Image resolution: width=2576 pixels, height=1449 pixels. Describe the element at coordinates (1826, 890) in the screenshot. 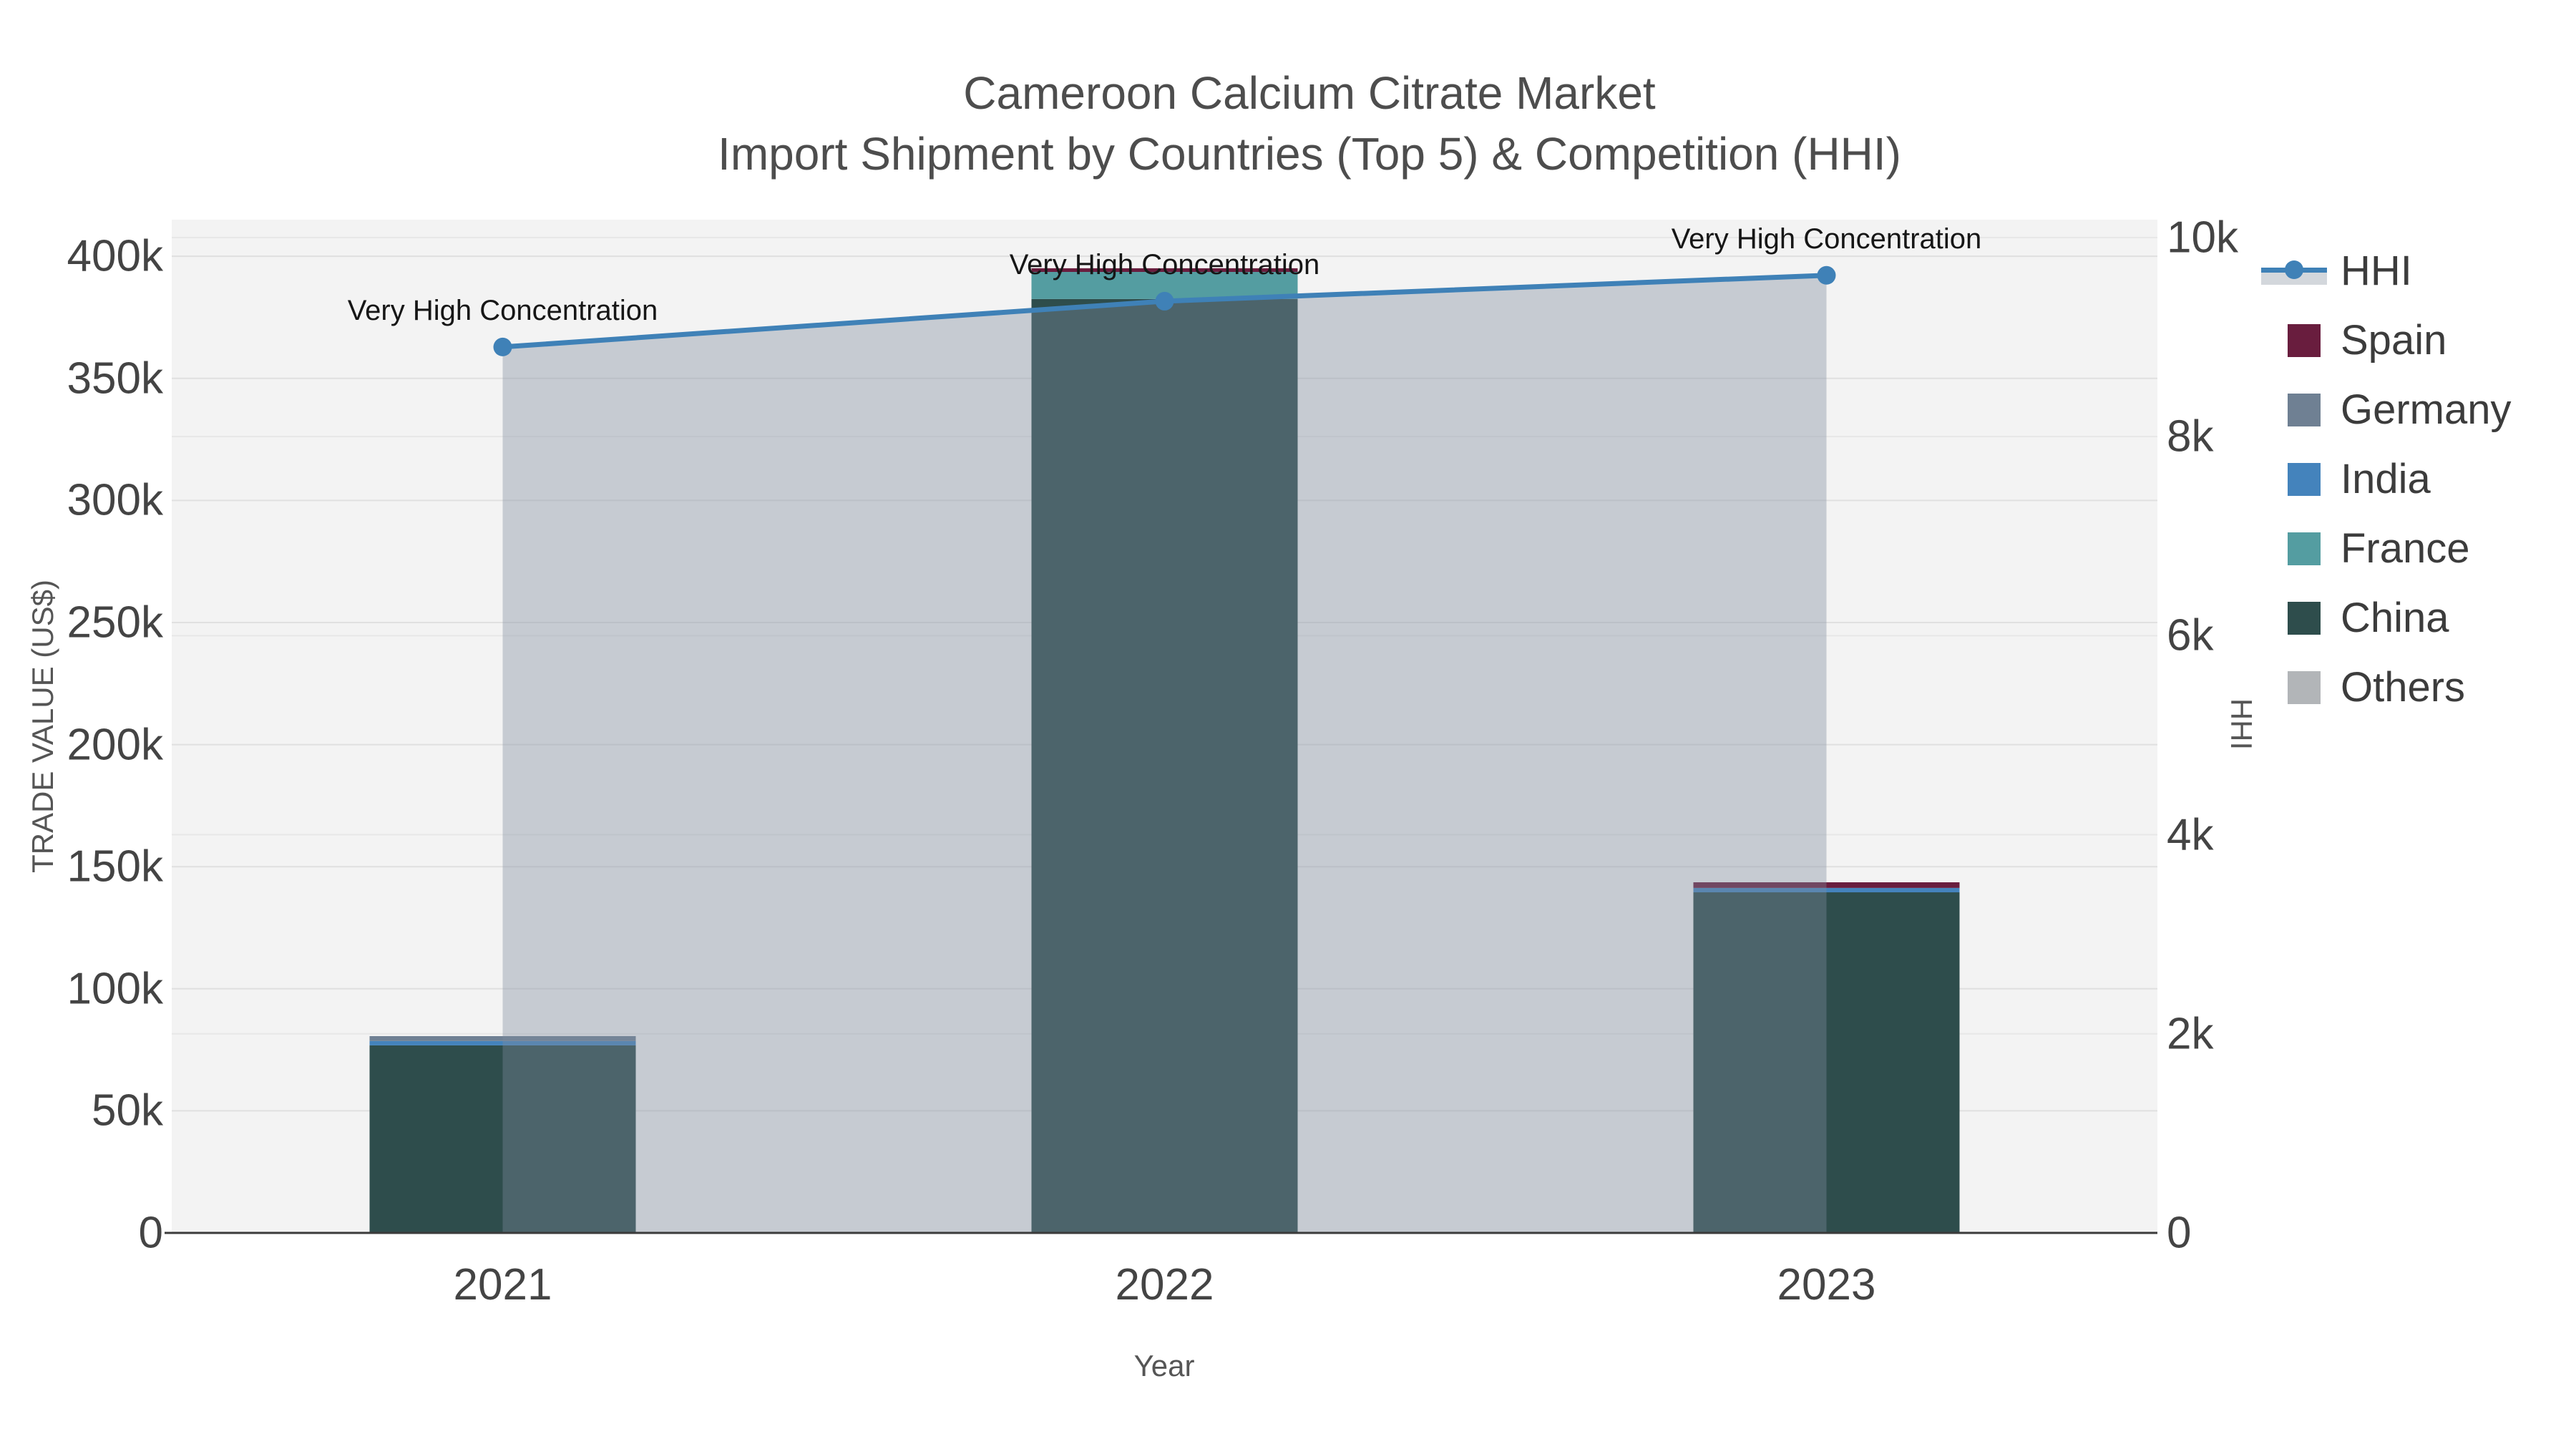

I see `bar-segment-india-2023` at that location.